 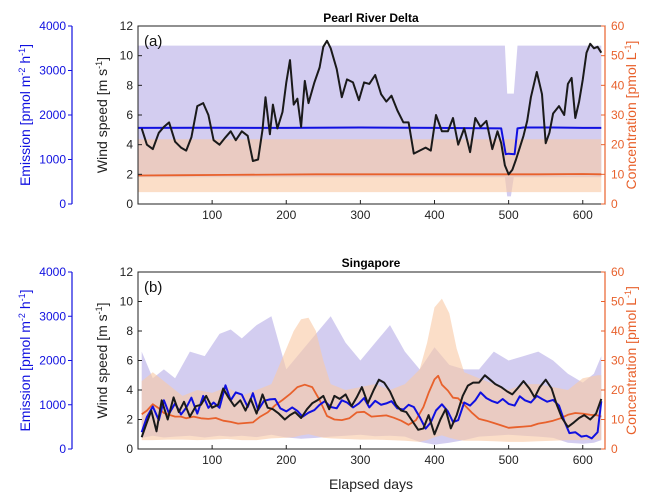 I want to click on wind-line, so click(x=371, y=406).